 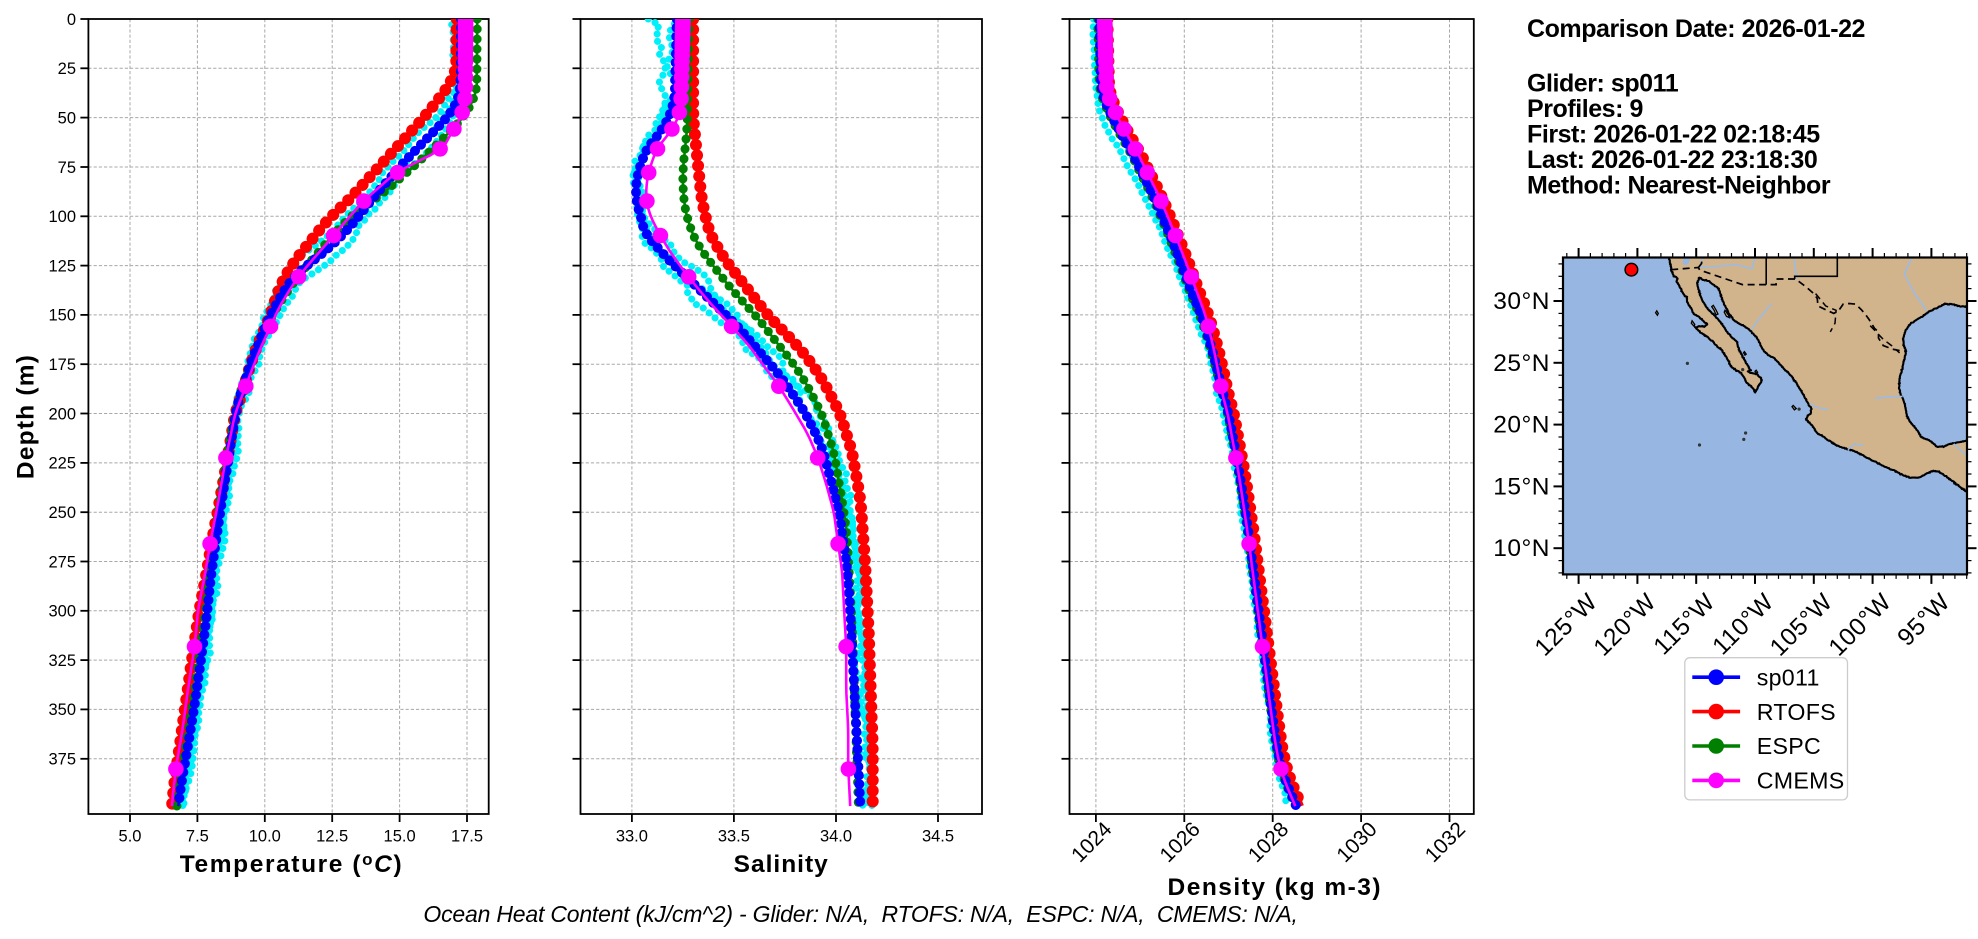 I want to click on svg-text: 25°N, so click(x=1521, y=363).